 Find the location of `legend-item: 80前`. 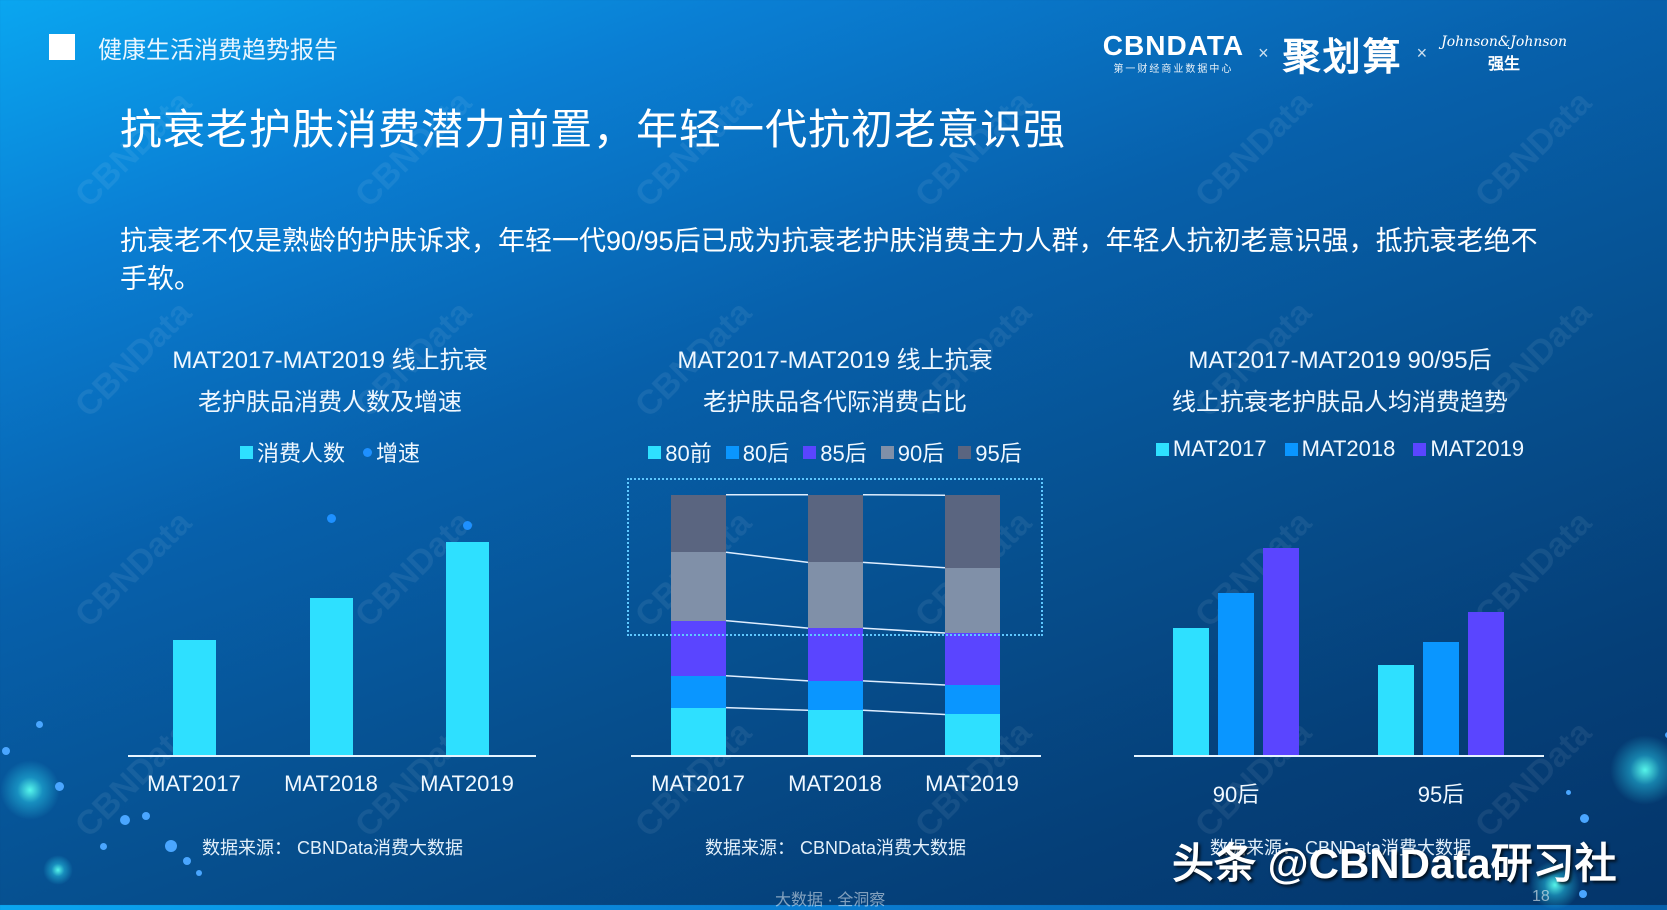

legend-item: 80前 is located at coordinates (680, 452).